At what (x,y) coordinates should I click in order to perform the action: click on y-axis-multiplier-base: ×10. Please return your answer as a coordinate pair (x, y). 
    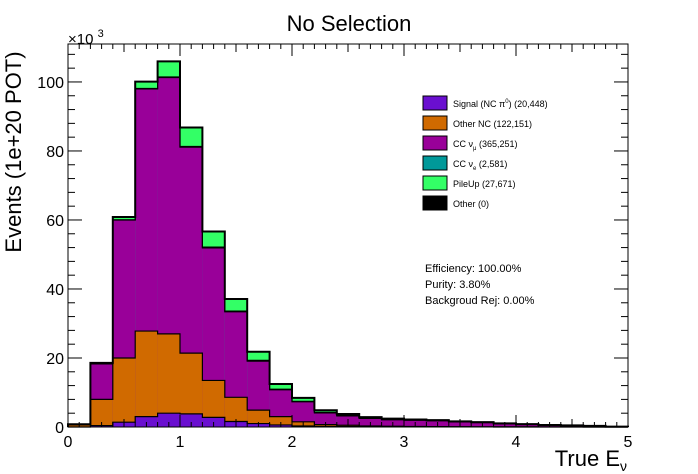
    Looking at the image, I should click on (80, 39).